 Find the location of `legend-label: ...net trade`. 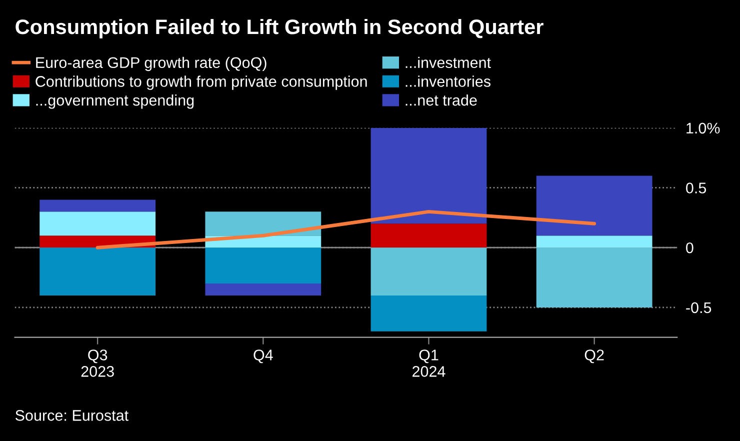

legend-label: ...net trade is located at coordinates (441, 100).